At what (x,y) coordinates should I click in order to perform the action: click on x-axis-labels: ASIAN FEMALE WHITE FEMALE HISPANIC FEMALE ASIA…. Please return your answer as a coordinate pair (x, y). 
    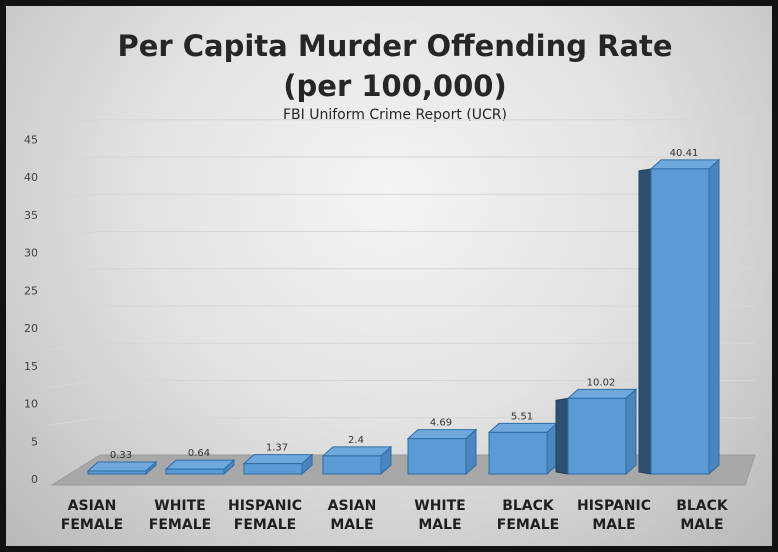
    Looking at the image, I should click on (395, 515).